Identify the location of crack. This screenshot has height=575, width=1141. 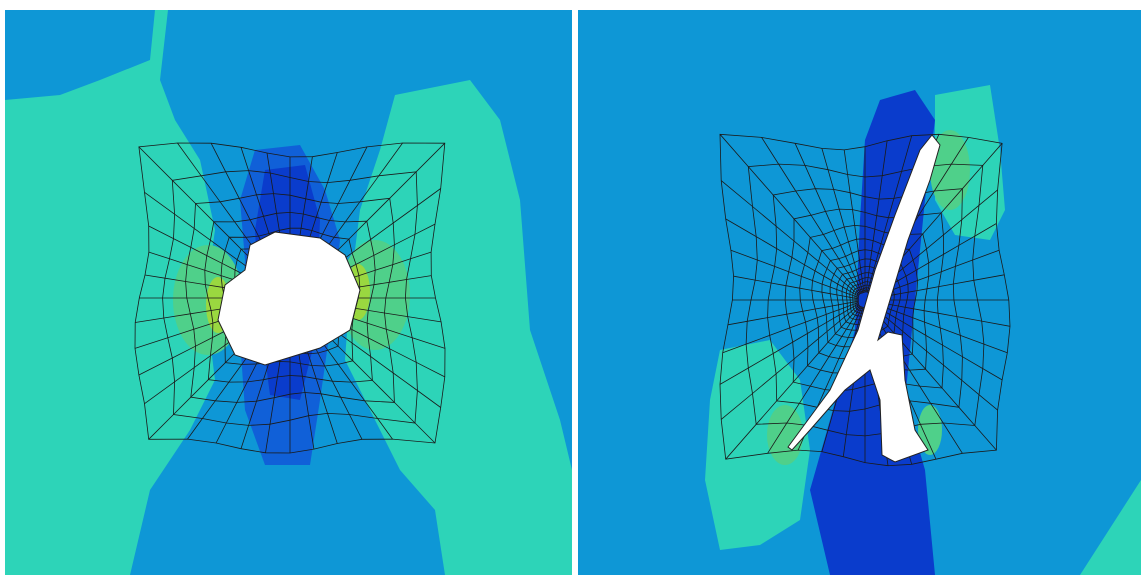
(864, 298).